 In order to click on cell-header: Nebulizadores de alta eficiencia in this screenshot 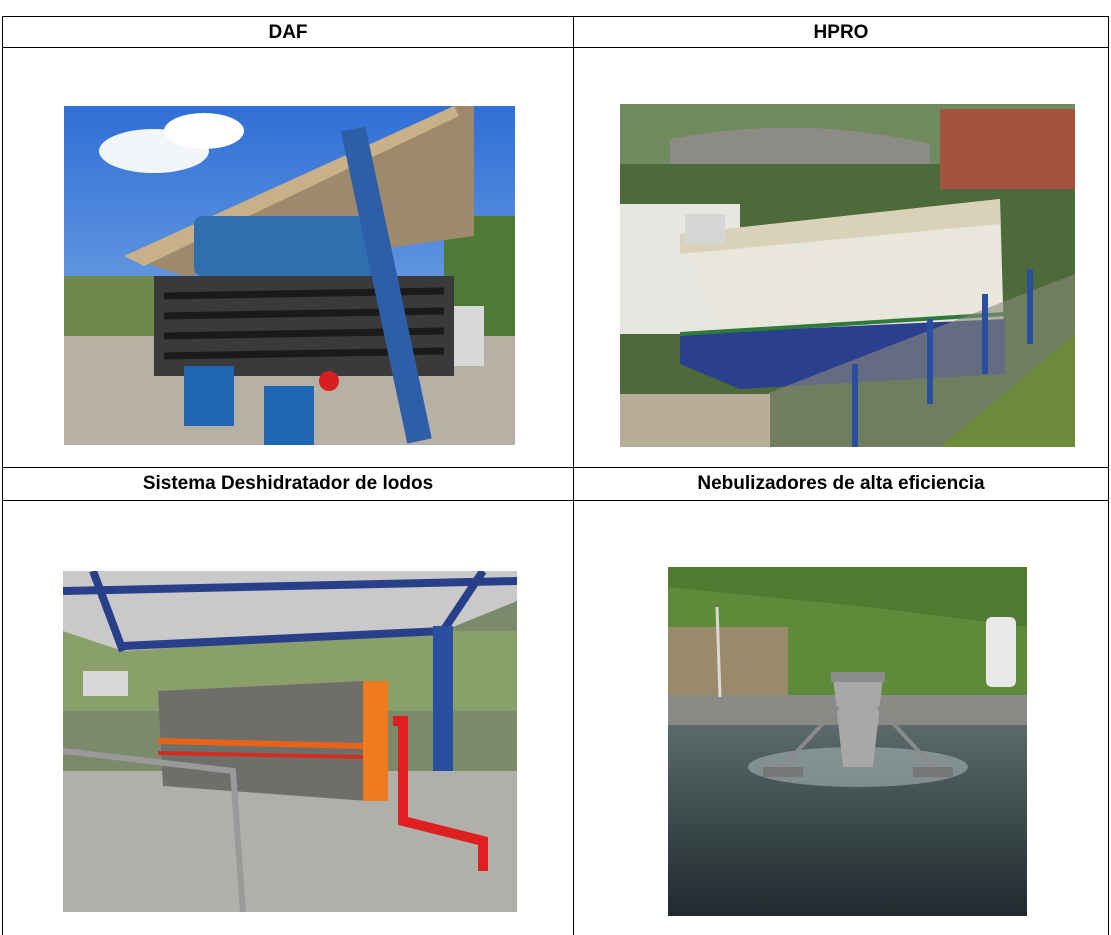, I will do `click(841, 483)`.